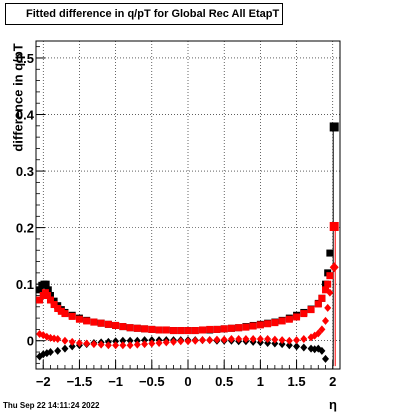  Describe the element at coordinates (187, 381) in the screenshot. I see `x-tick-label: 0` at that location.